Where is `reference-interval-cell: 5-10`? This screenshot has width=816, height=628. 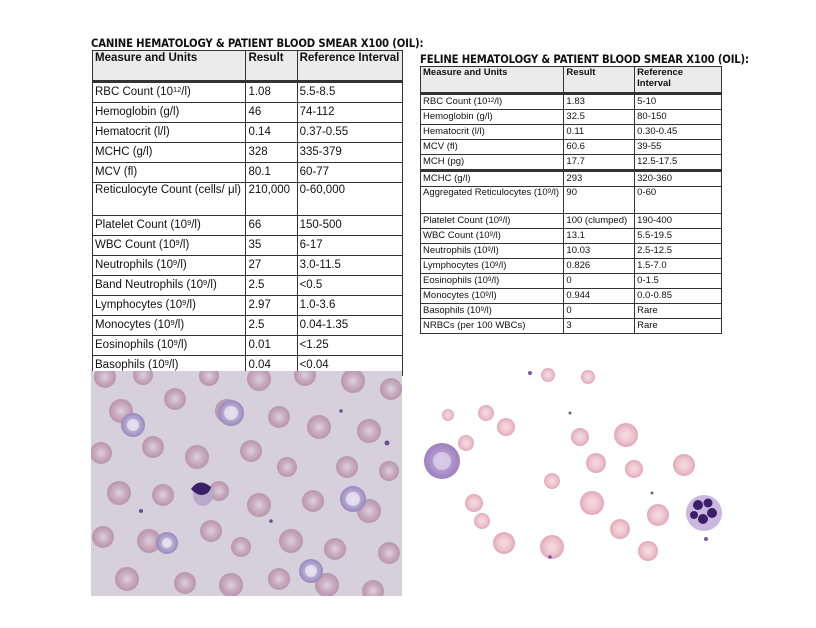
reference-interval-cell: 5-10 is located at coordinates (678, 101).